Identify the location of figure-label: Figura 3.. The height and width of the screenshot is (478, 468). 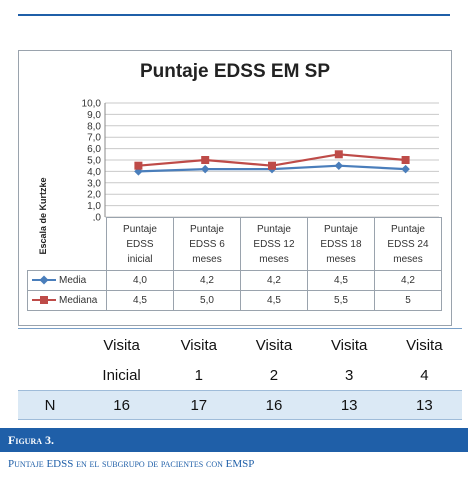
(31, 440).